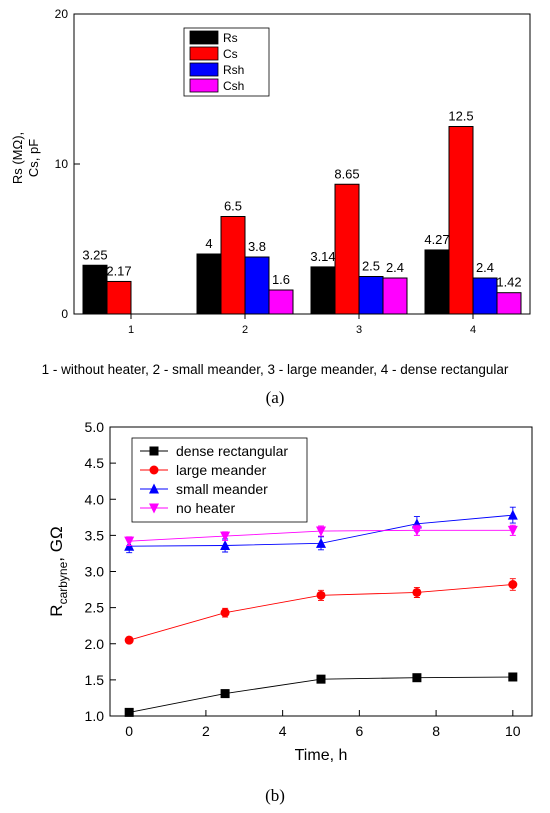 The image size is (550, 813). I want to click on series-dense-rectangular, so click(321, 694).